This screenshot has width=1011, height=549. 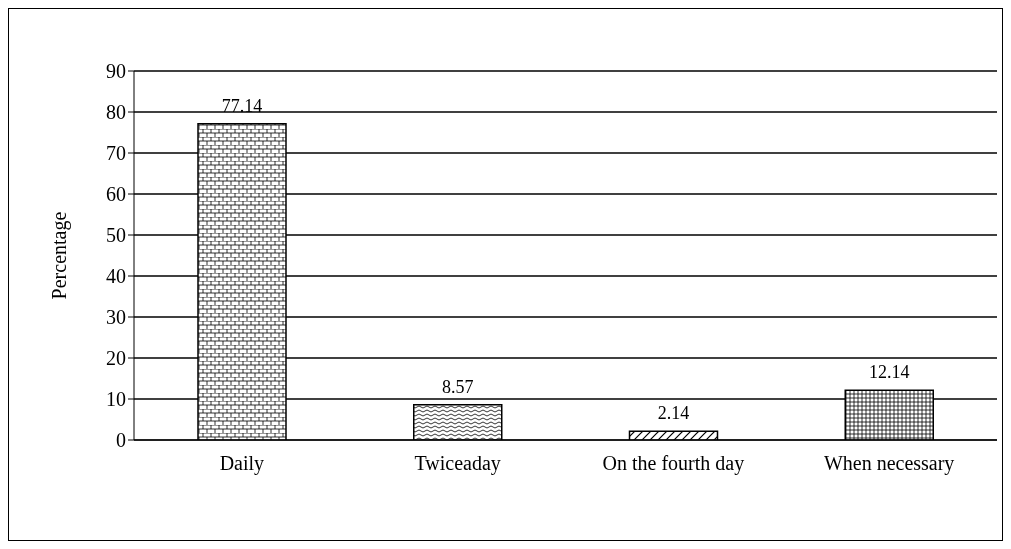 I want to click on y-tick-label: 40, so click(x=116, y=276).